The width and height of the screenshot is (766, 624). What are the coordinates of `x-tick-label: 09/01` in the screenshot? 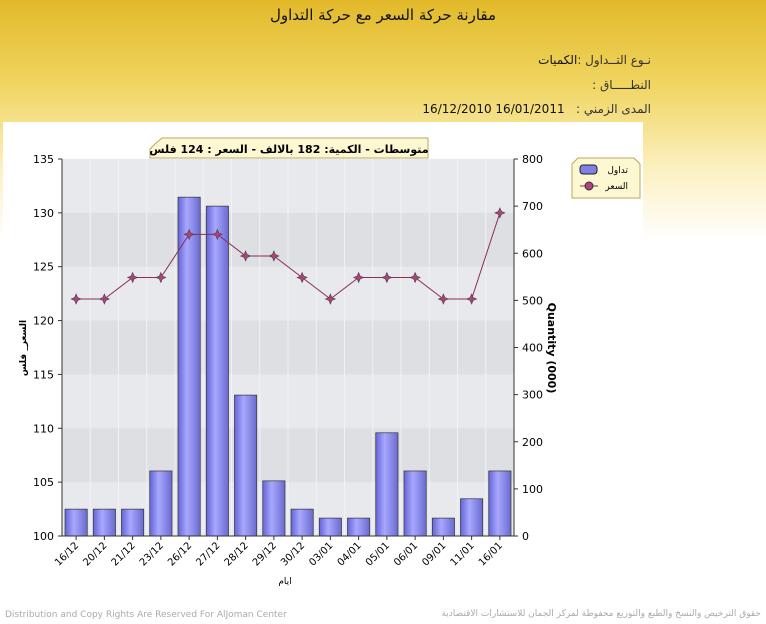 It's located at (434, 554).